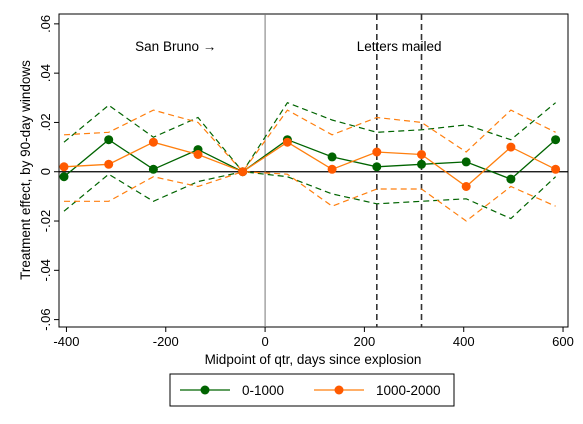 Image resolution: width=583 pixels, height=424 pixels. I want to click on y-tick-label: .02, so click(45, 122).